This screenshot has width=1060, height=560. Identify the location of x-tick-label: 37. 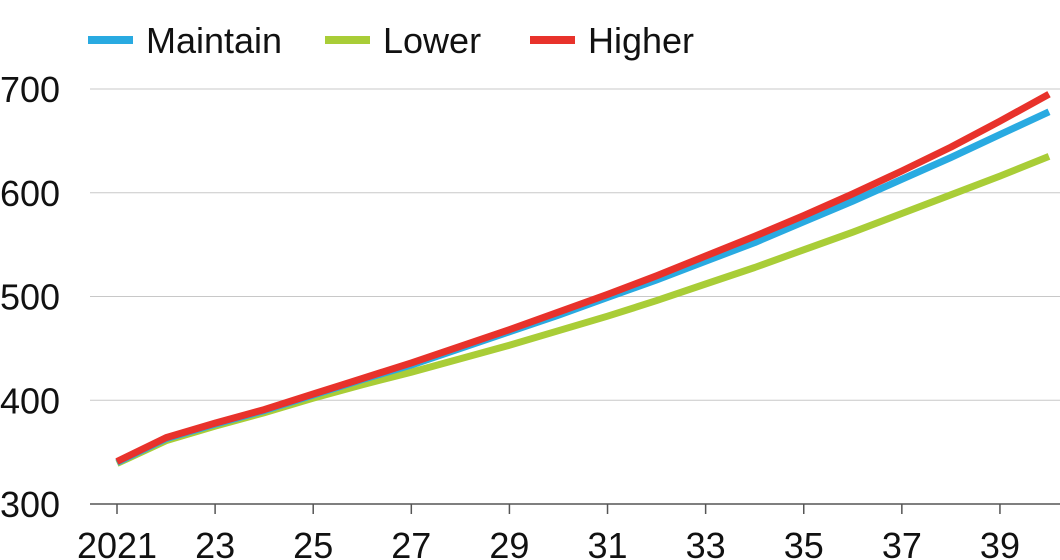
(902, 542).